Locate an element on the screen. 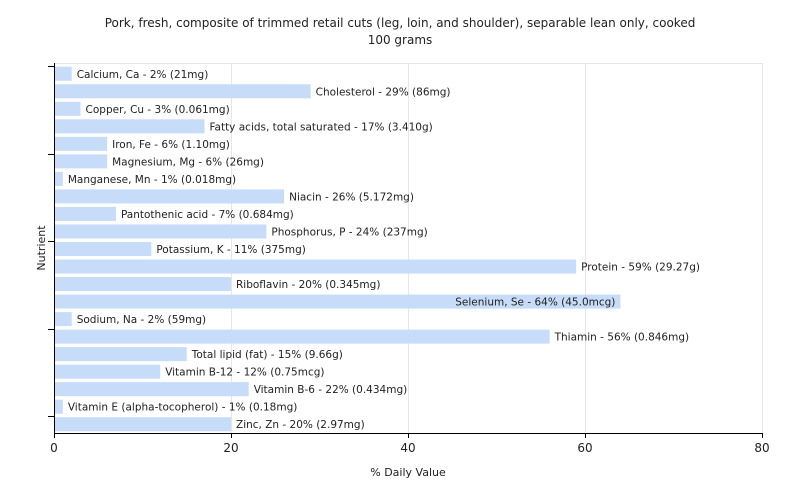 This screenshot has width=800, height=500. x-tick-label-4: 80 is located at coordinates (761, 448).